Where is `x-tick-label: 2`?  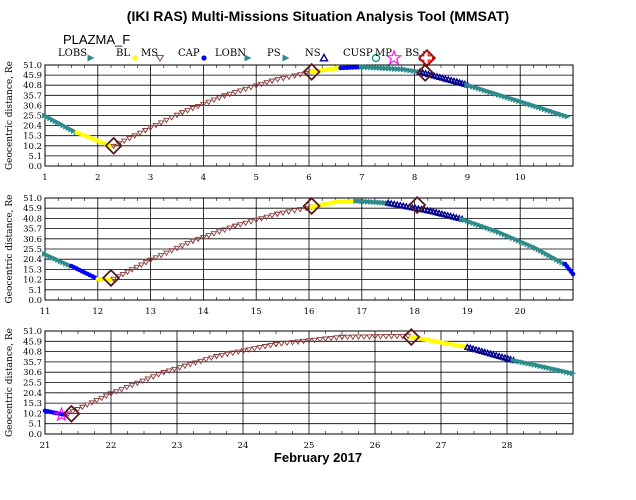
x-tick-label: 2 is located at coordinates (97, 178).